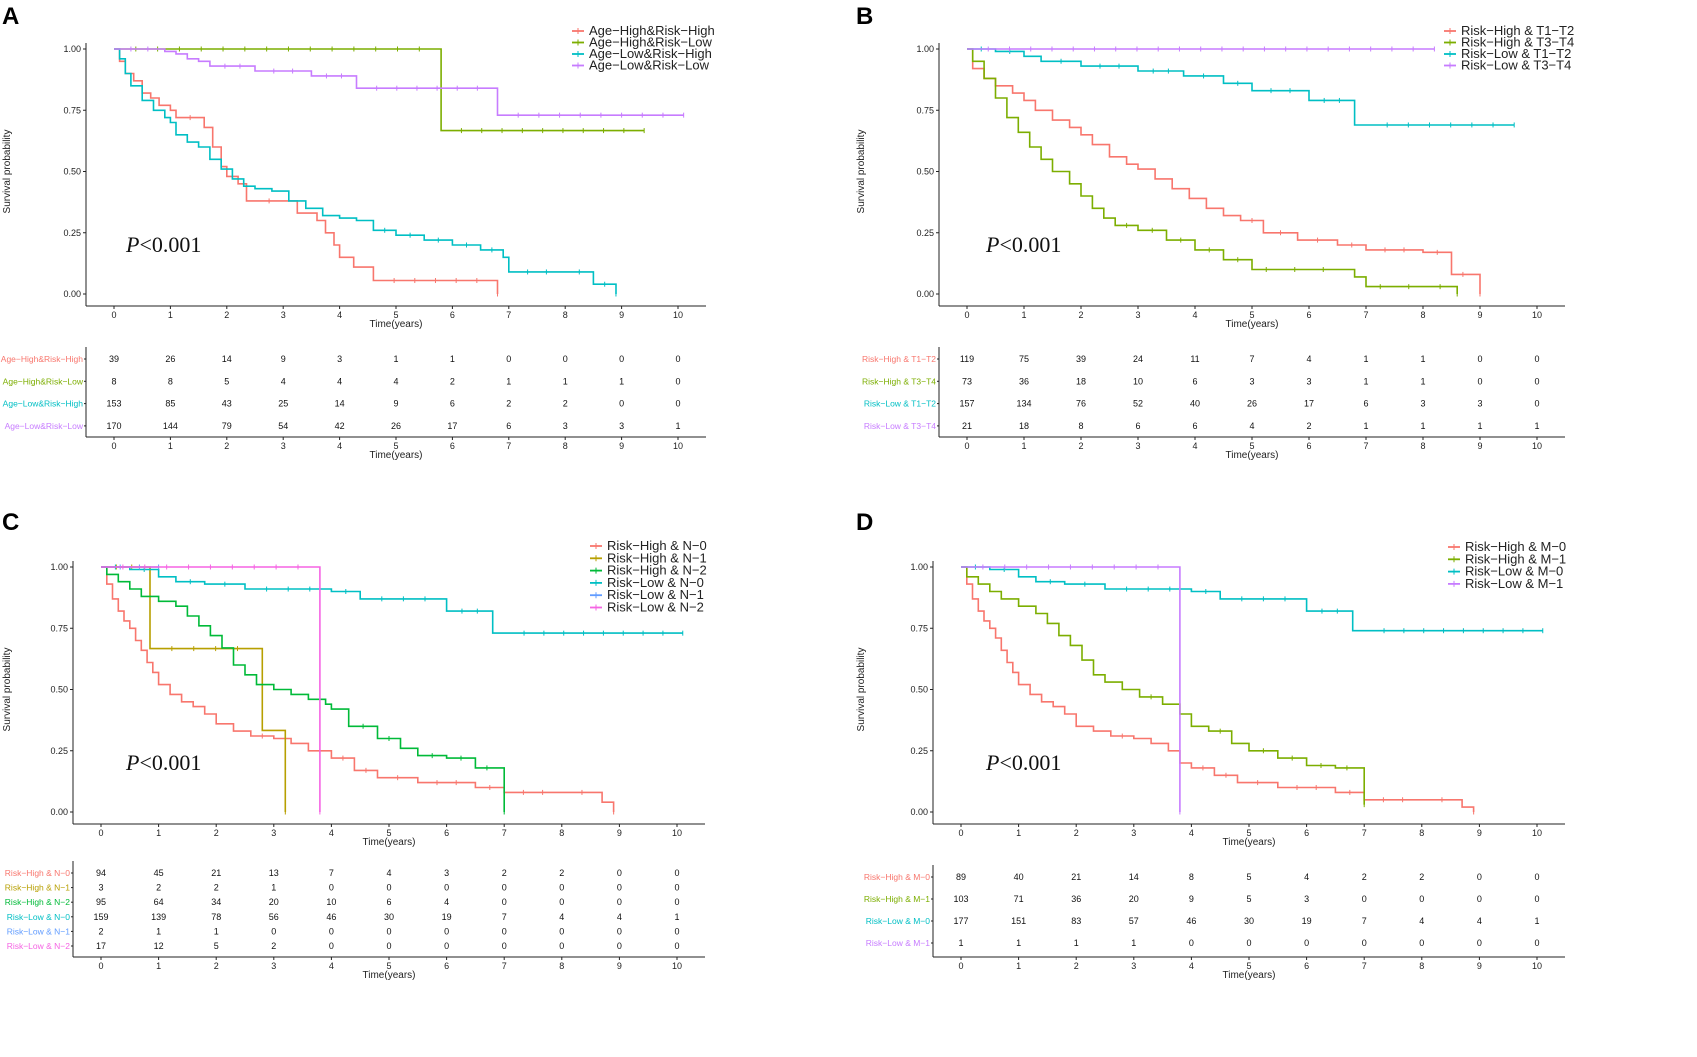 The width and height of the screenshot is (1697, 1057). What do you see at coordinates (388, 966) in the screenshot?
I see `risk-x-tick-label: 5` at bounding box center [388, 966].